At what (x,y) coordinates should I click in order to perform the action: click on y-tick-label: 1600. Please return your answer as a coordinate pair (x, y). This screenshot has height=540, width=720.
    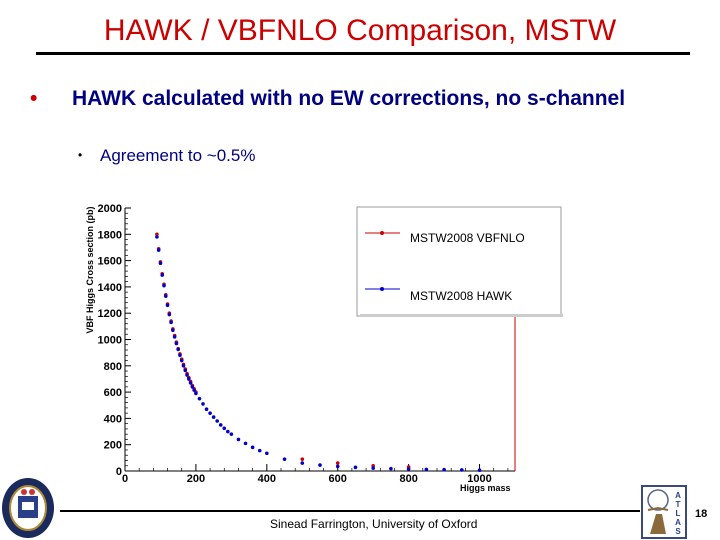
    Looking at the image, I should click on (110, 262).